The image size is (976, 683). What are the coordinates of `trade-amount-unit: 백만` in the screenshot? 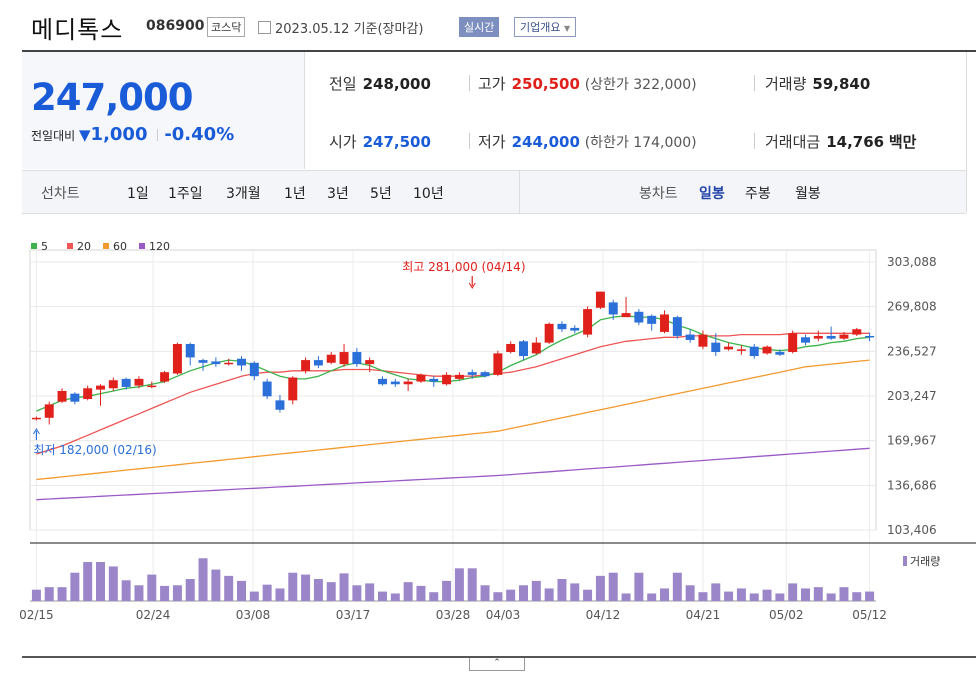 It's located at (902, 142).